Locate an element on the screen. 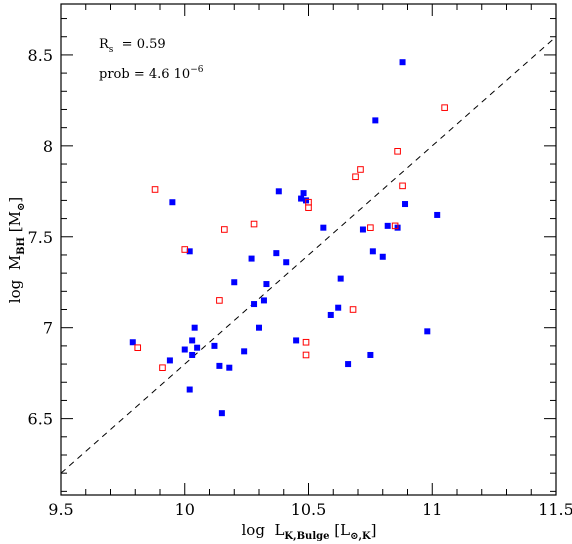 This screenshot has height=544, width=572. annotation-prob: prob = 4.6 10−6 is located at coordinates (151, 73).